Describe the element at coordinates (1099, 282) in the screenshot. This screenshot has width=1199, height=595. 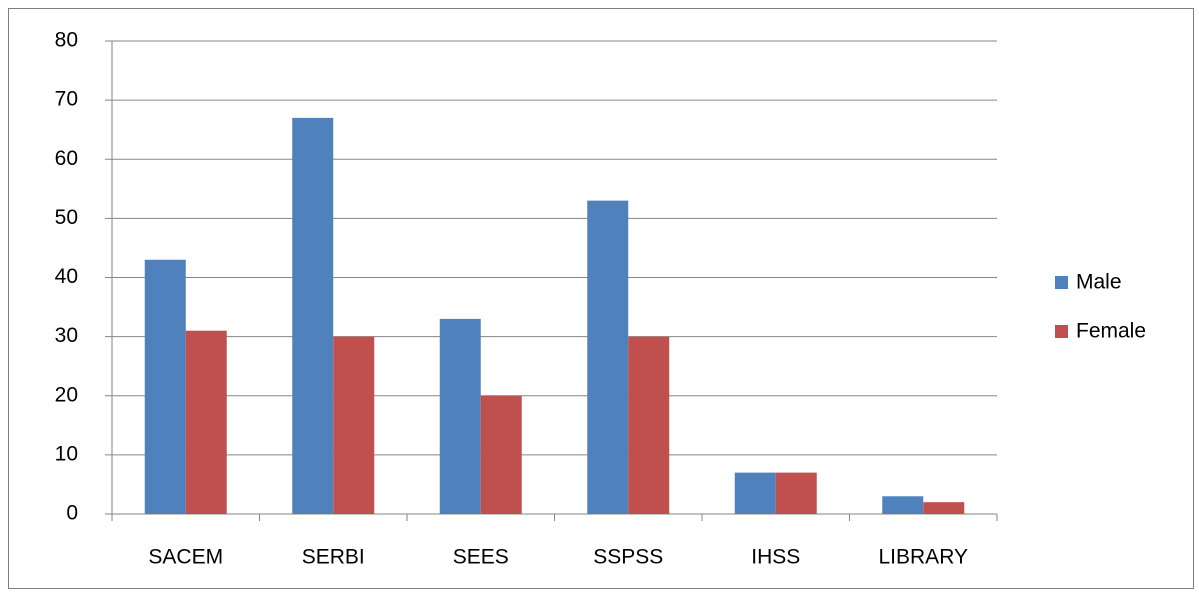
I see `legend-label: Male` at that location.